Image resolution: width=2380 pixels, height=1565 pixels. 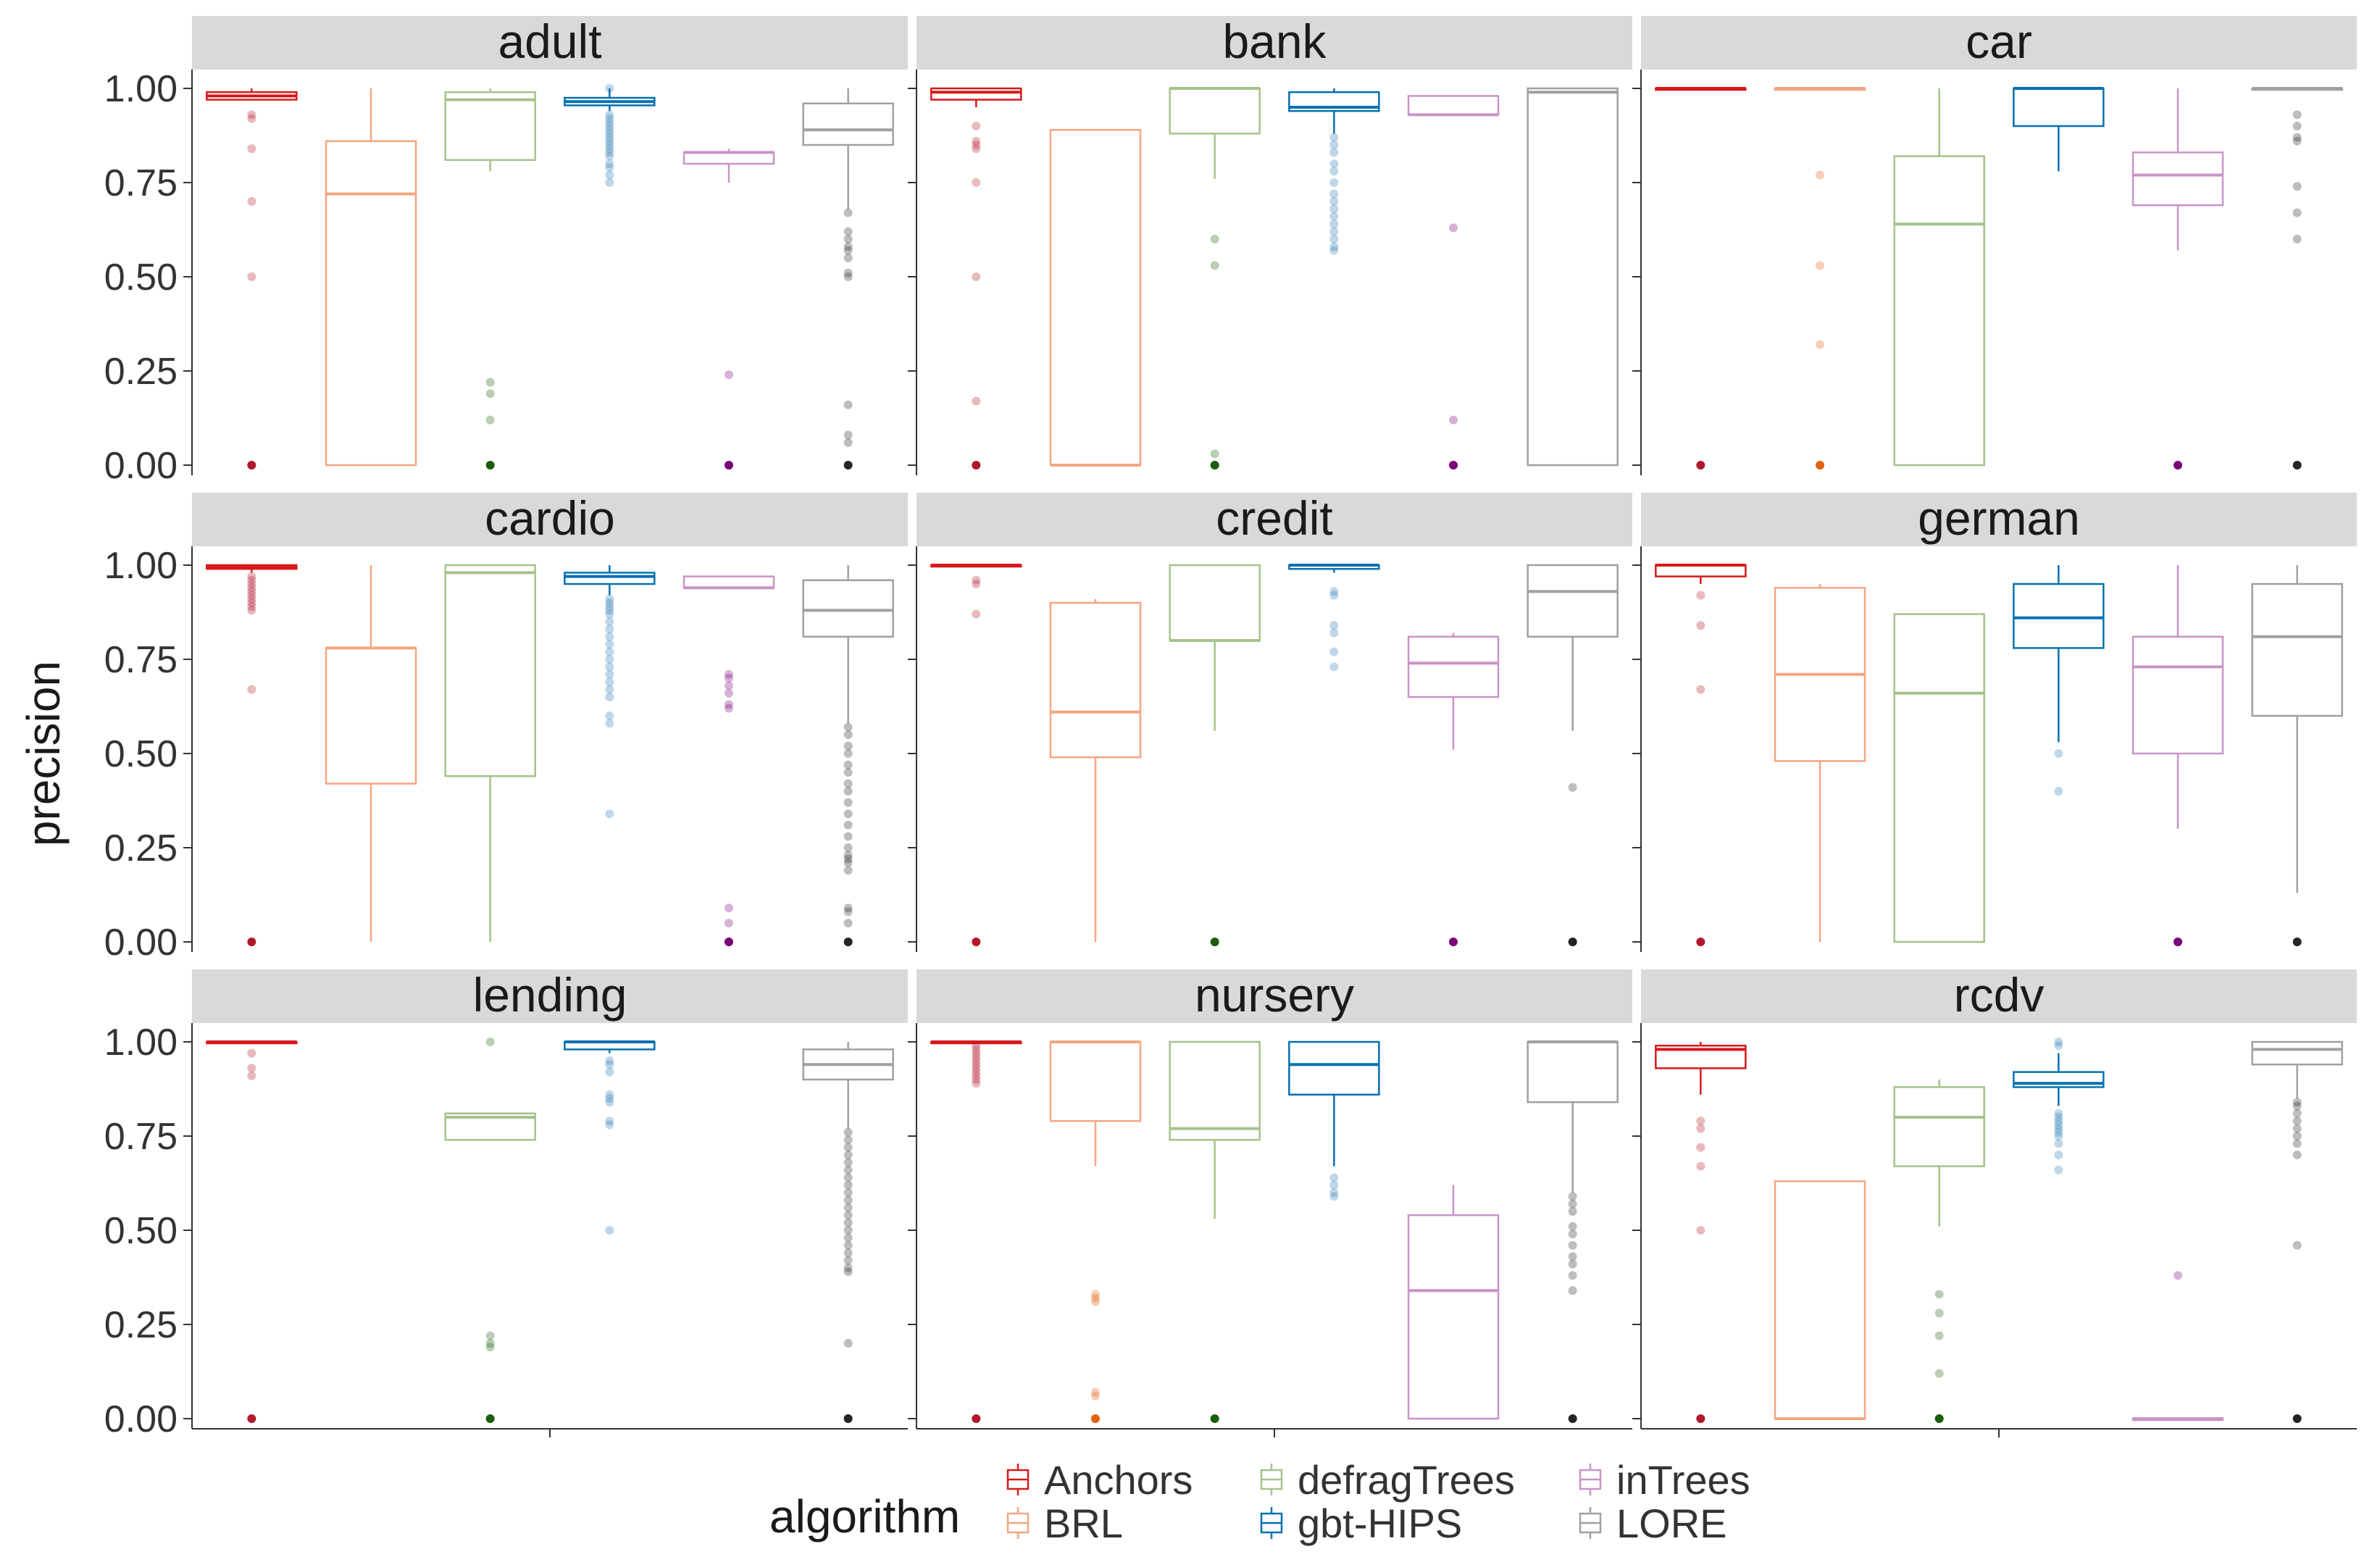 I want to click on box-credit-LORE, so click(x=1573, y=755).